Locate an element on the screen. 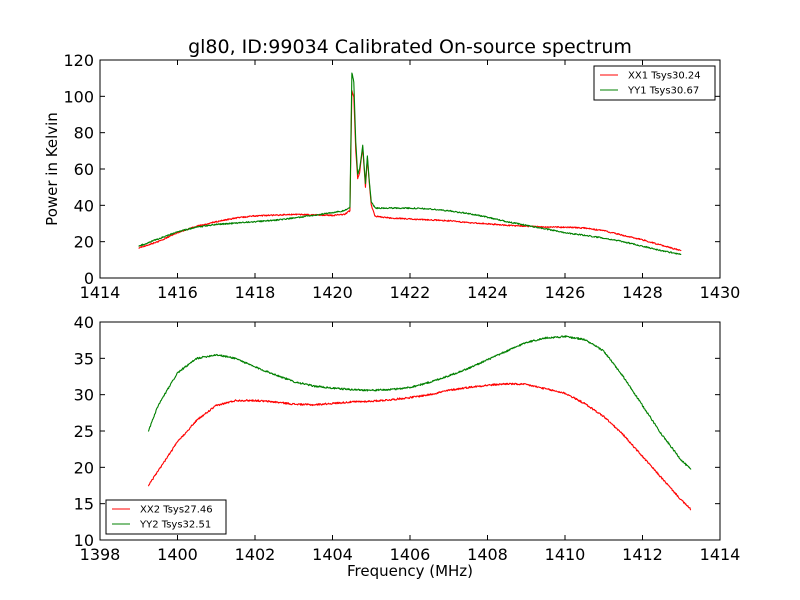 The width and height of the screenshot is (800, 600). y-tick-label: 25 is located at coordinates (84, 431).